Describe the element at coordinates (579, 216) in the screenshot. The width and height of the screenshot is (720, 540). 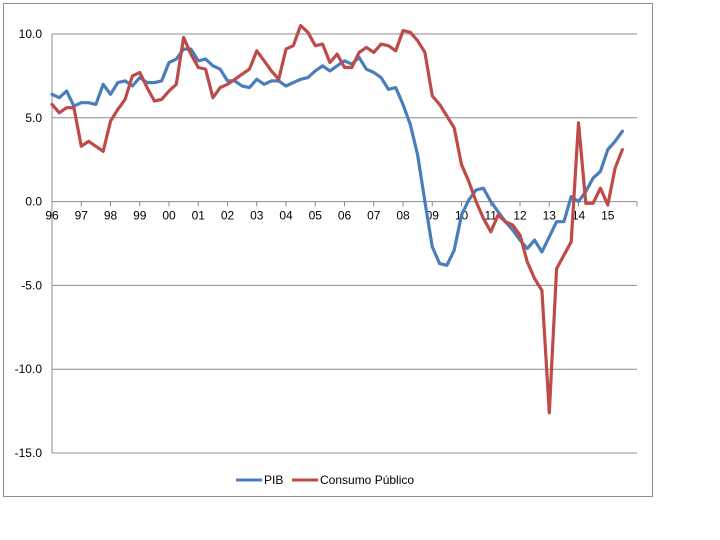
I see `x-tick-label: 14` at that location.